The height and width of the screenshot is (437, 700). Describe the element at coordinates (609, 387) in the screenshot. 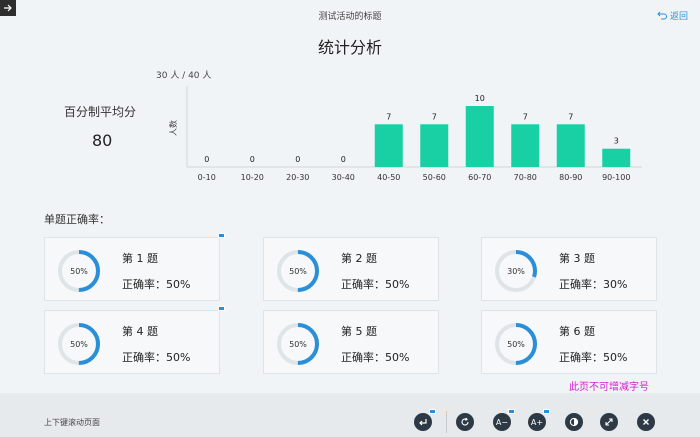

I see `annotation-text: 此页不可增减字号` at that location.